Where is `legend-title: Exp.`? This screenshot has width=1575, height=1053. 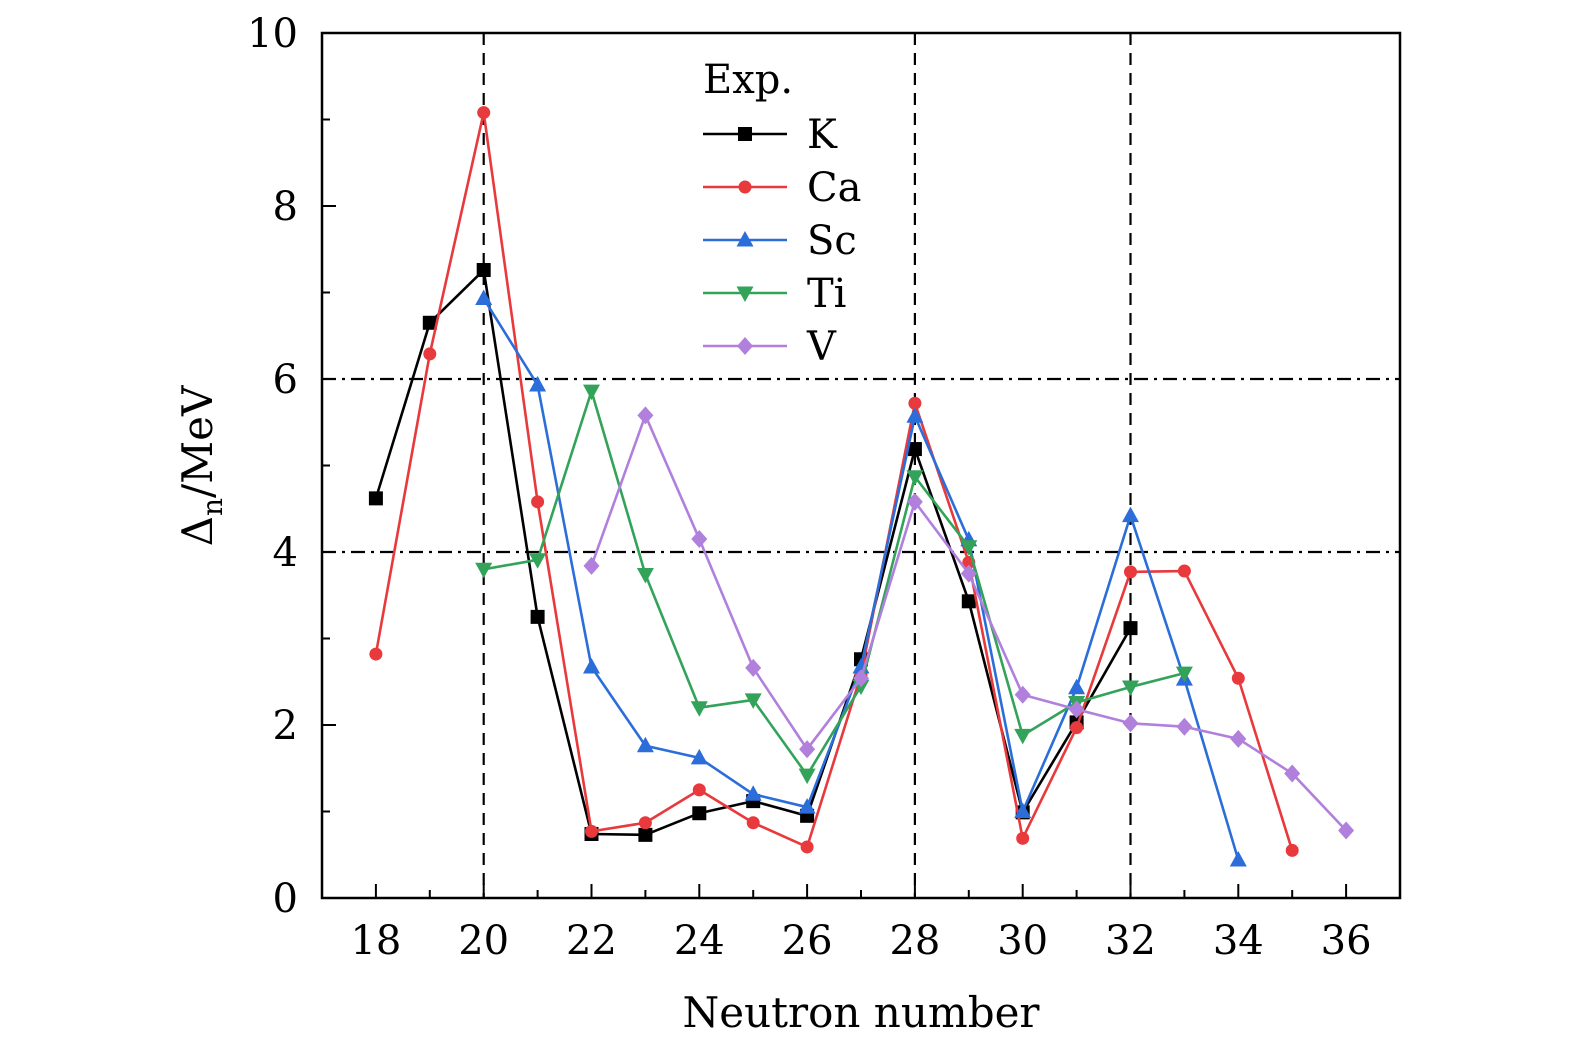
legend-title: Exp. is located at coordinates (748, 80).